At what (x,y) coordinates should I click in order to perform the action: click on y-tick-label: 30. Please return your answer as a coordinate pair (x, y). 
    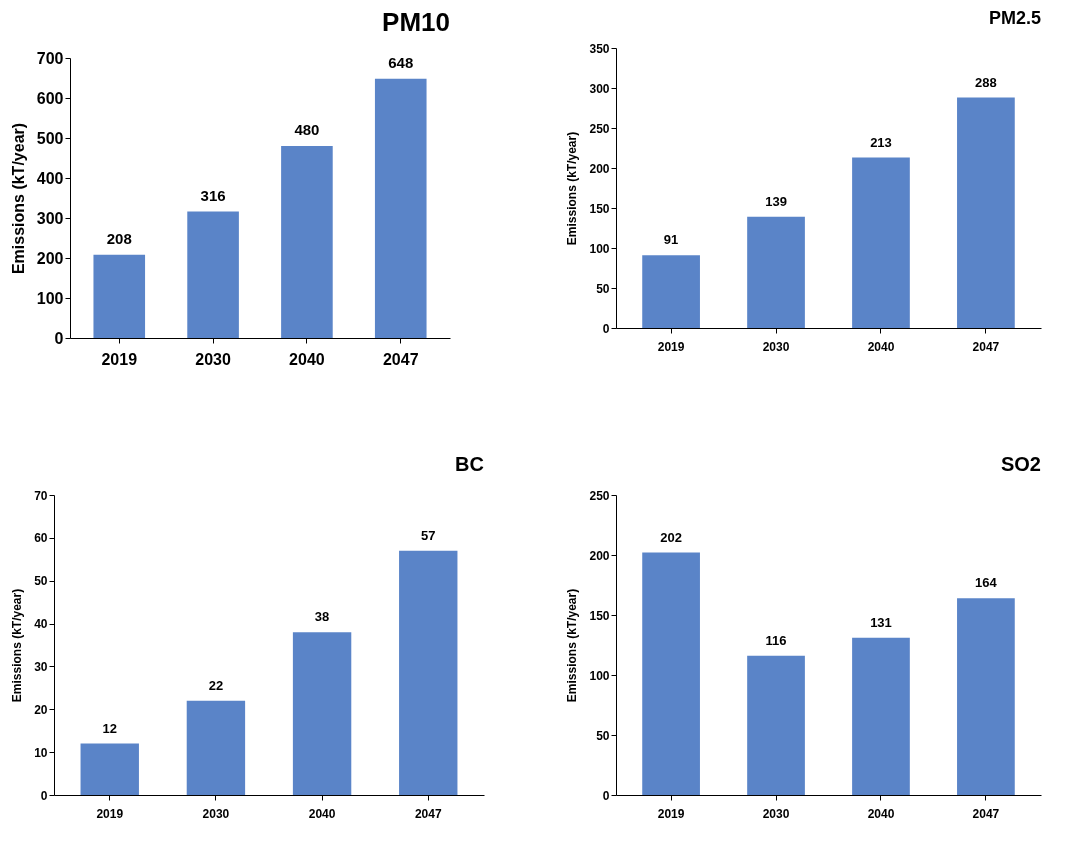
    Looking at the image, I should click on (41, 666).